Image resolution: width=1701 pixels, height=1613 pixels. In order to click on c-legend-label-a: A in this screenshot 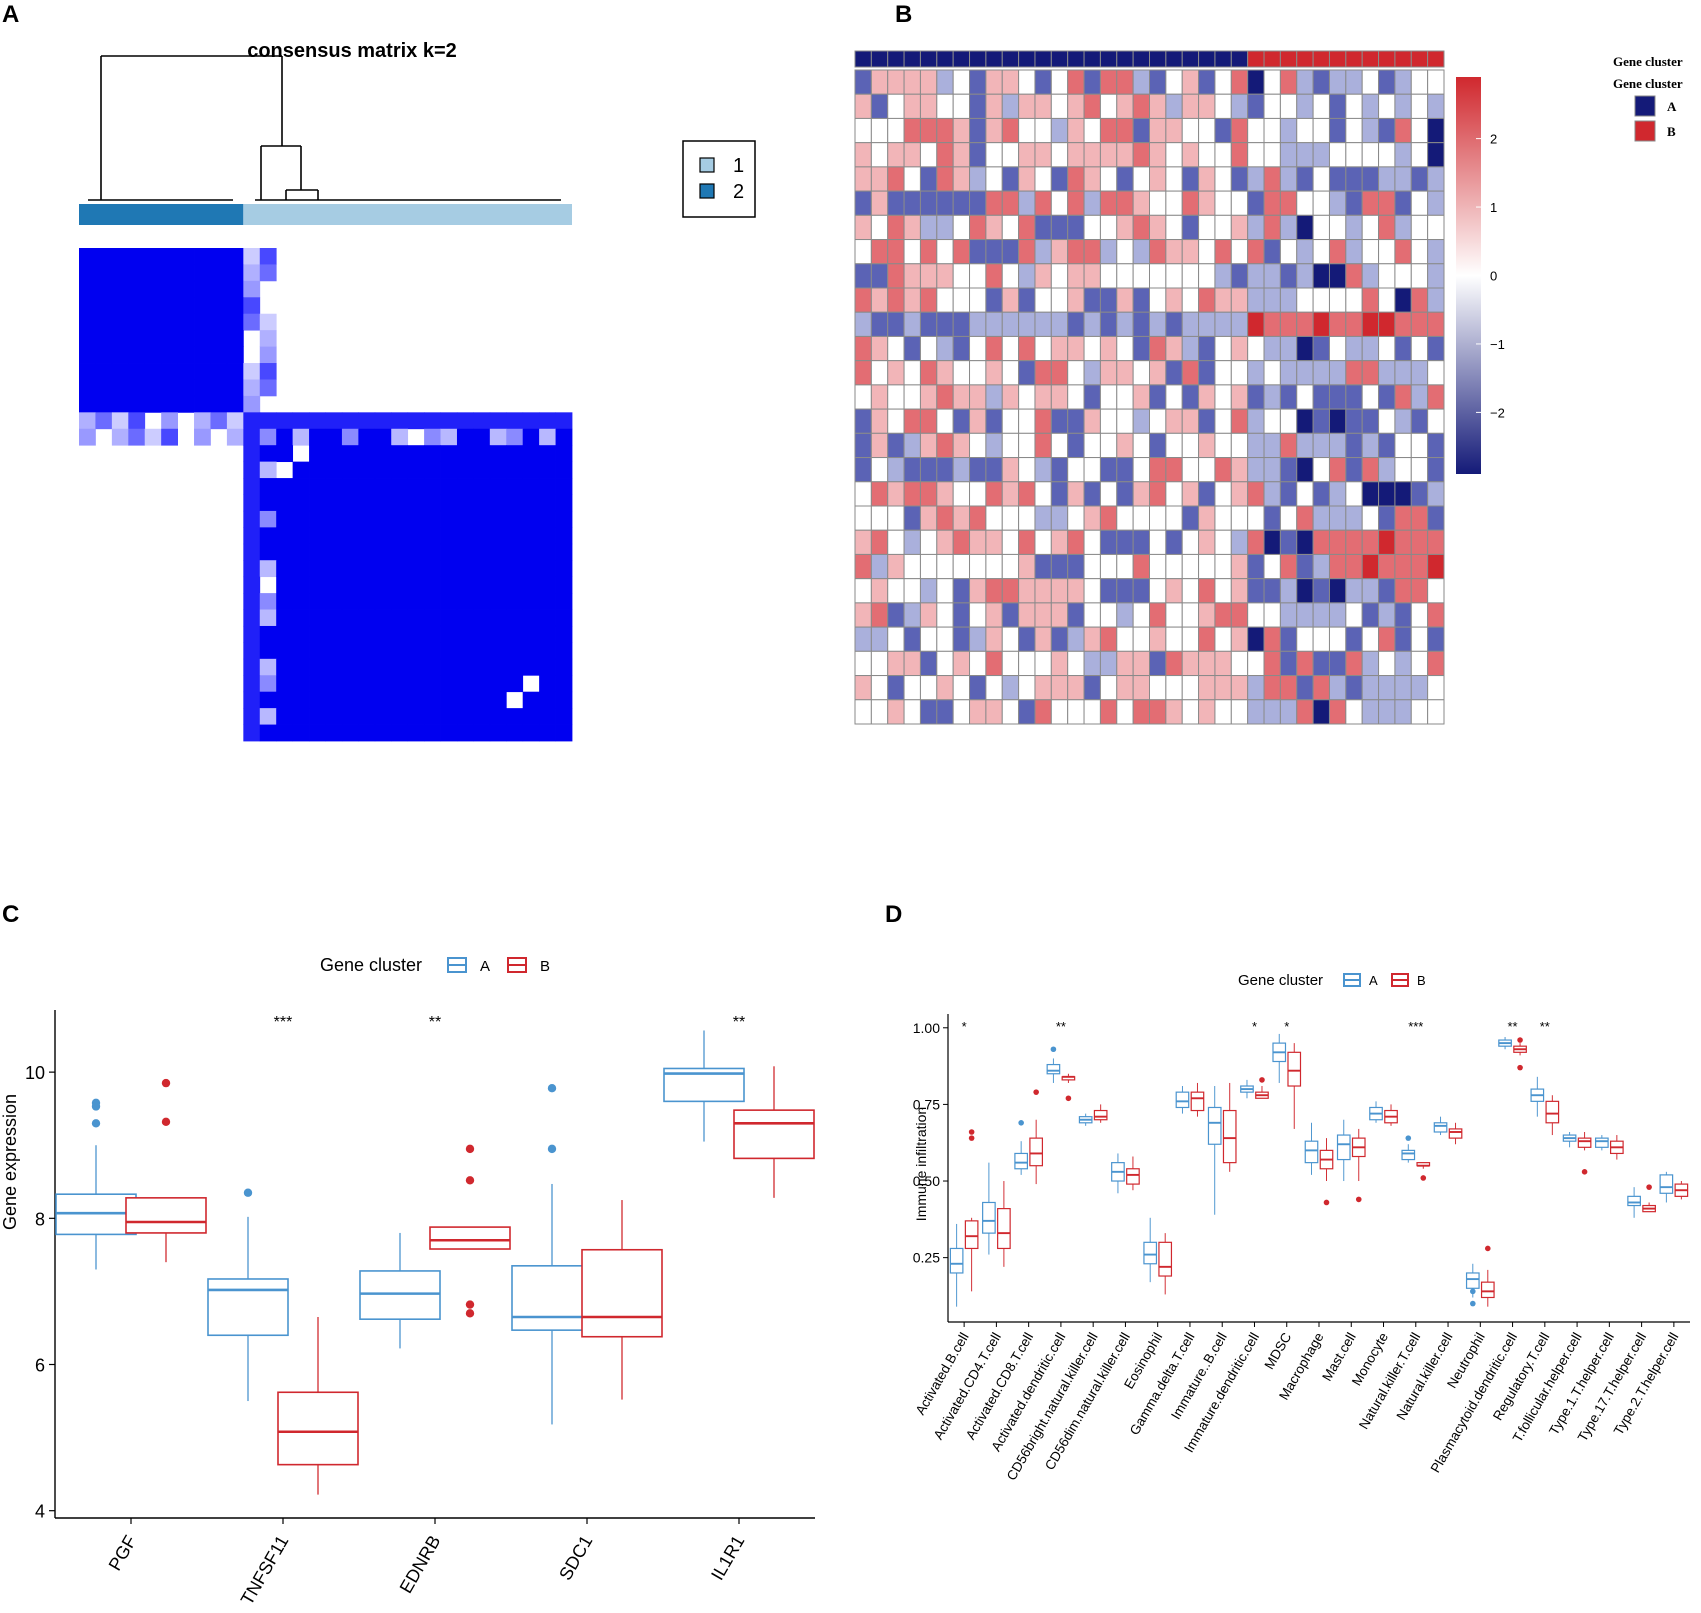, I will do `click(485, 966)`.